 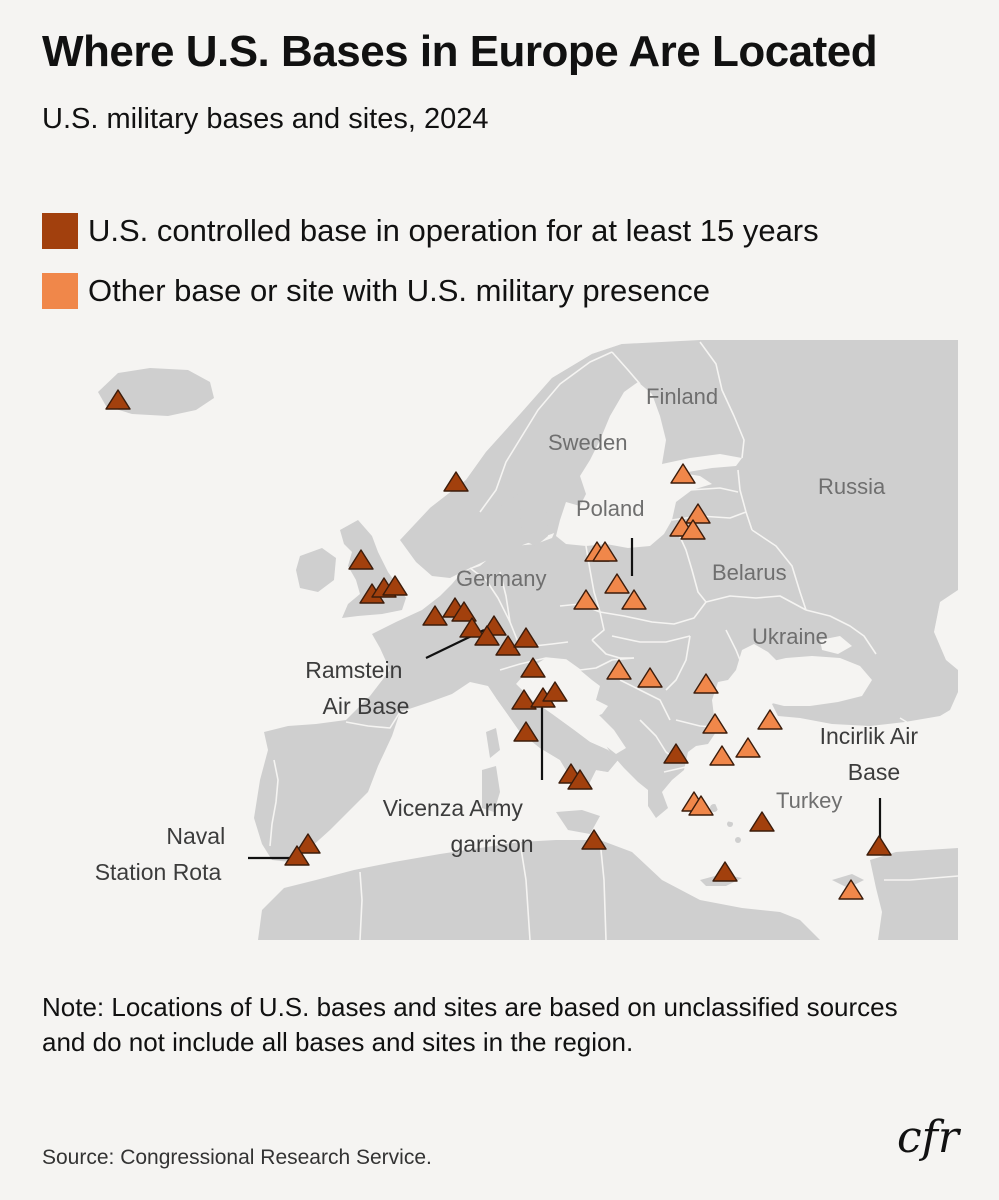 I want to click on border-romania-moldova, so click(x=735, y=650).